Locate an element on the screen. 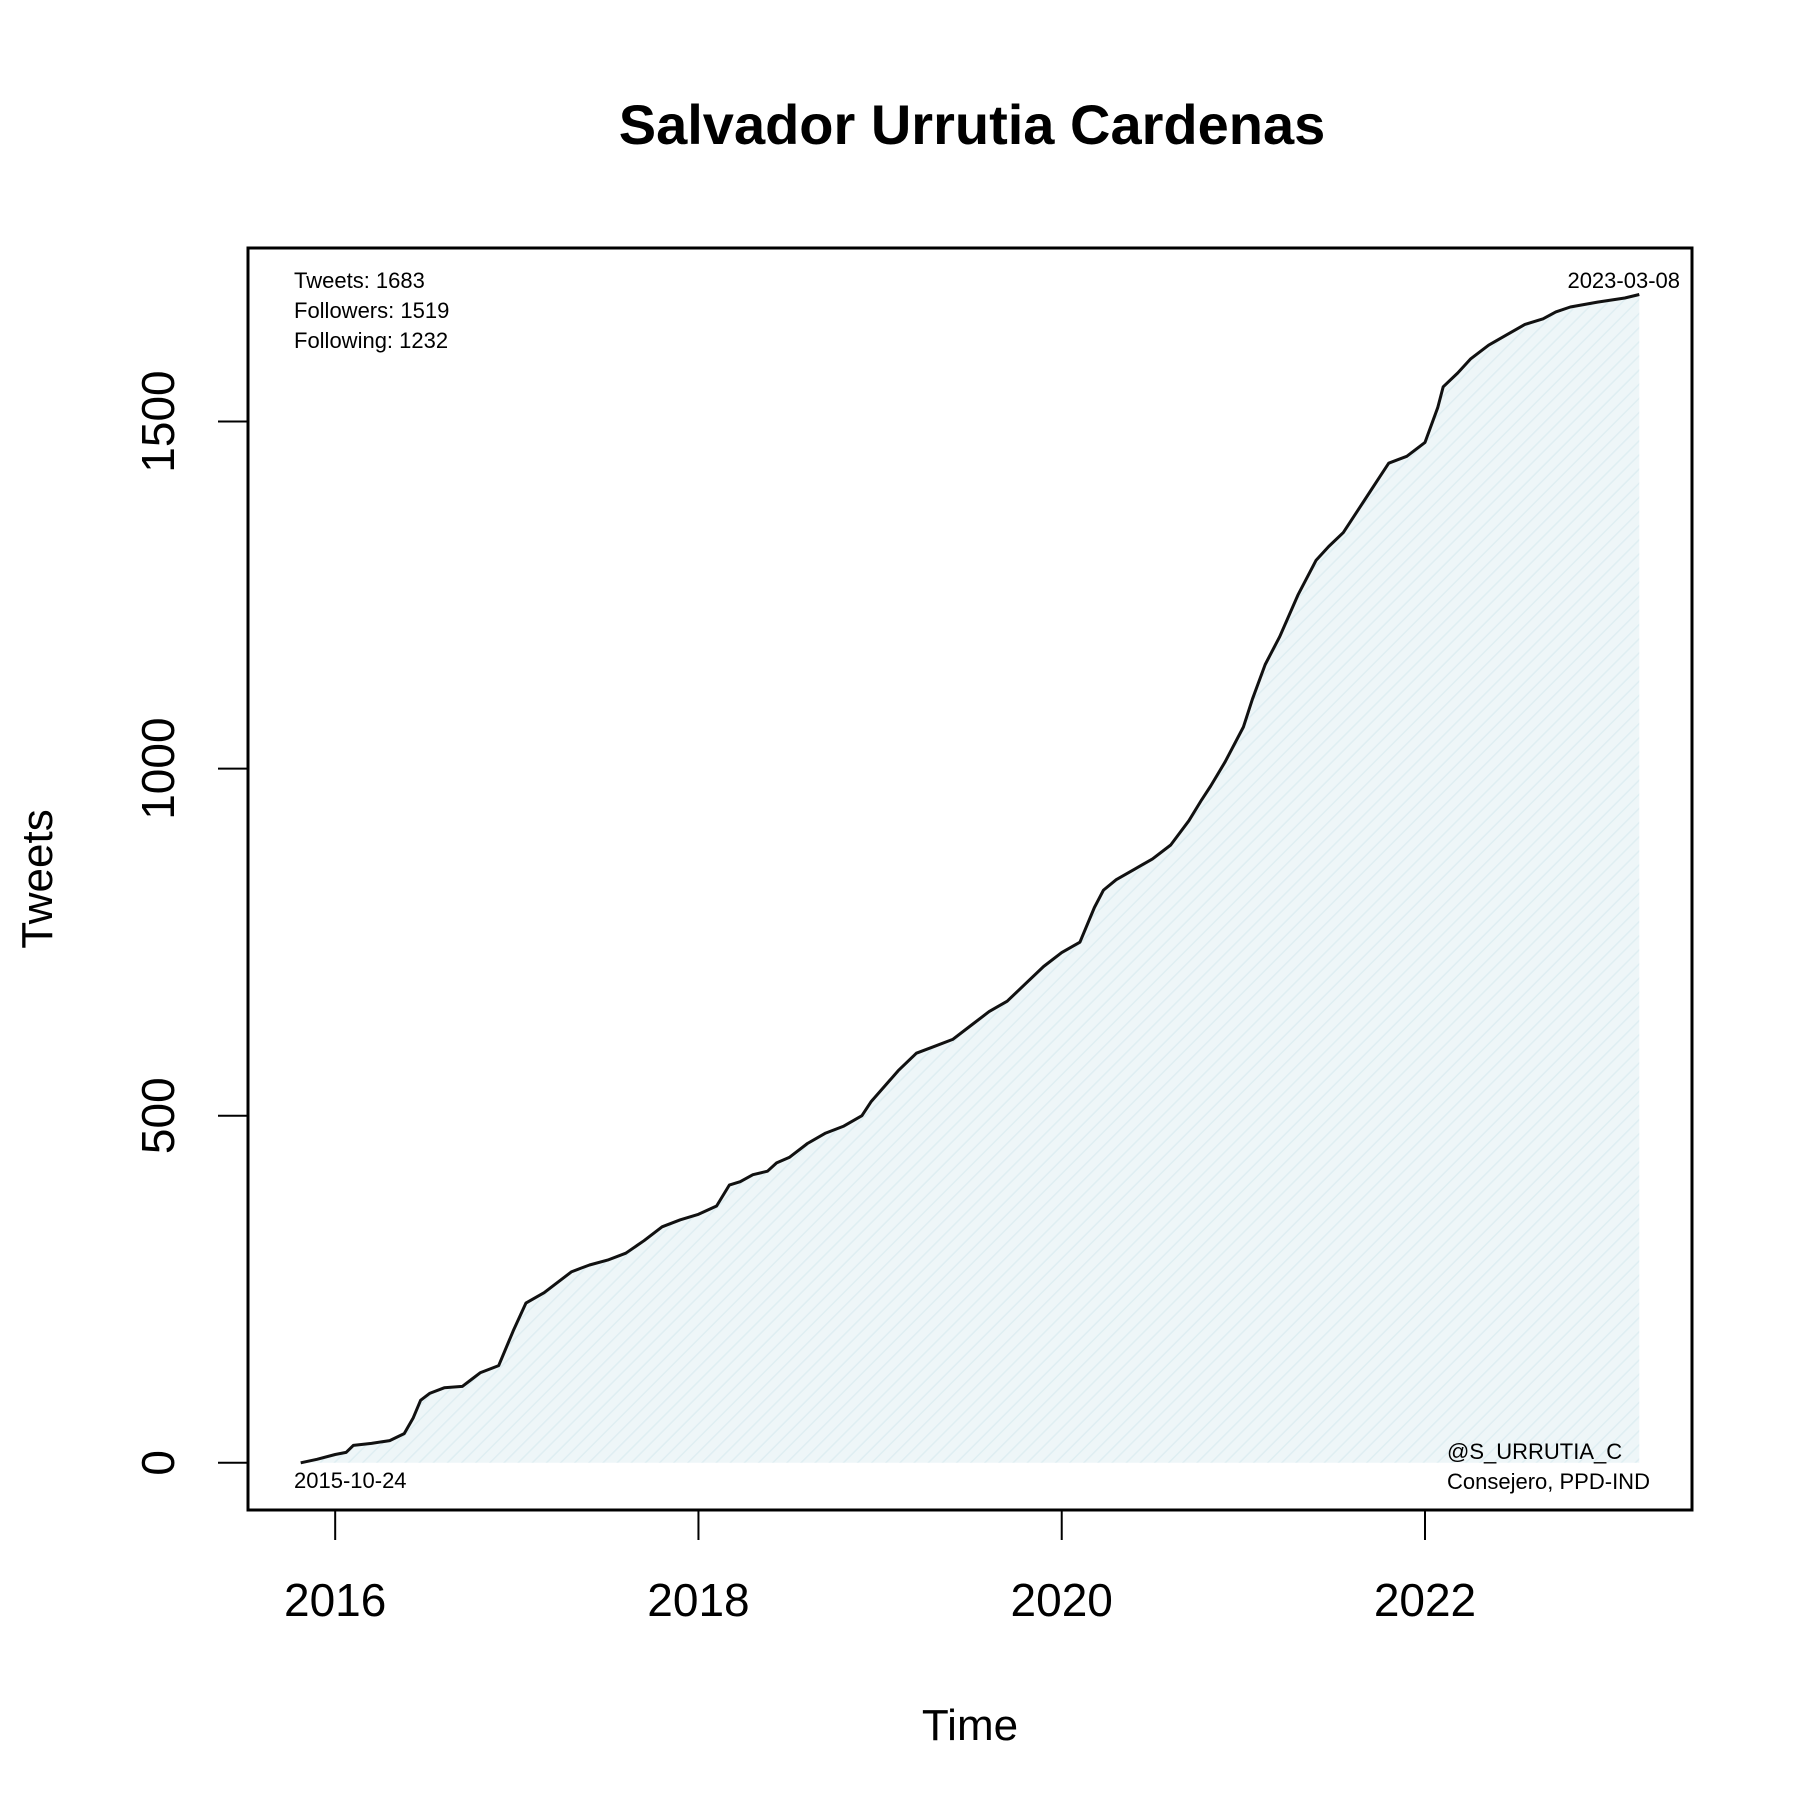 The width and height of the screenshot is (1800, 1800). role-label: Consejero, PPD-IND is located at coordinates (1548, 1481).